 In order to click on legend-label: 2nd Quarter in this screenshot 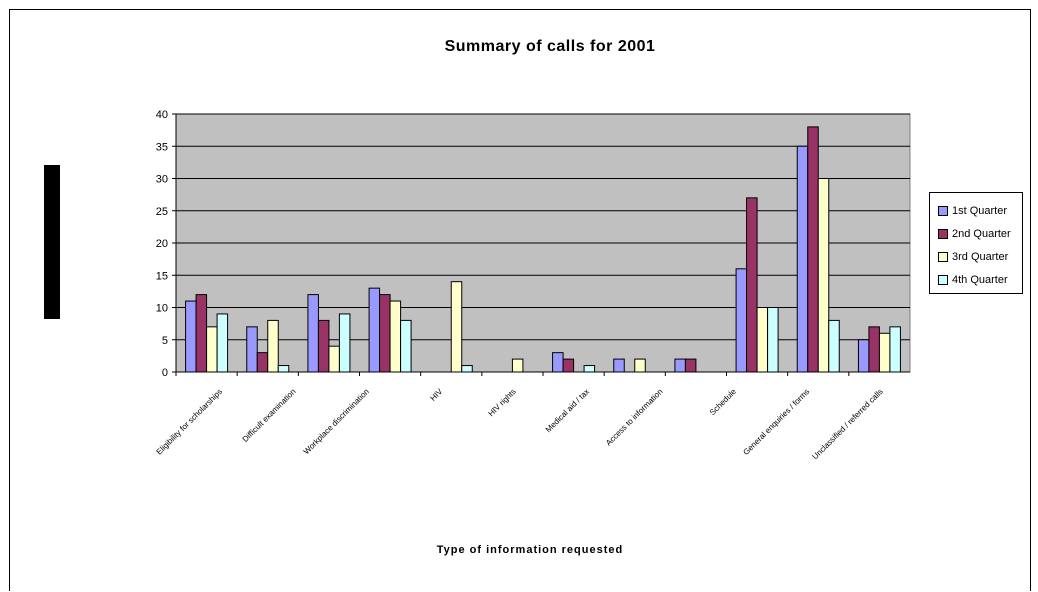, I will do `click(981, 233)`.